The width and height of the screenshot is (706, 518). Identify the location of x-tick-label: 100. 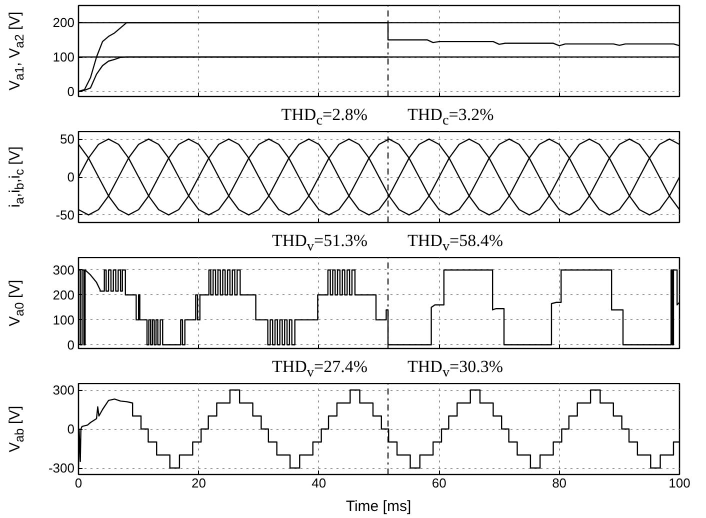
(679, 483).